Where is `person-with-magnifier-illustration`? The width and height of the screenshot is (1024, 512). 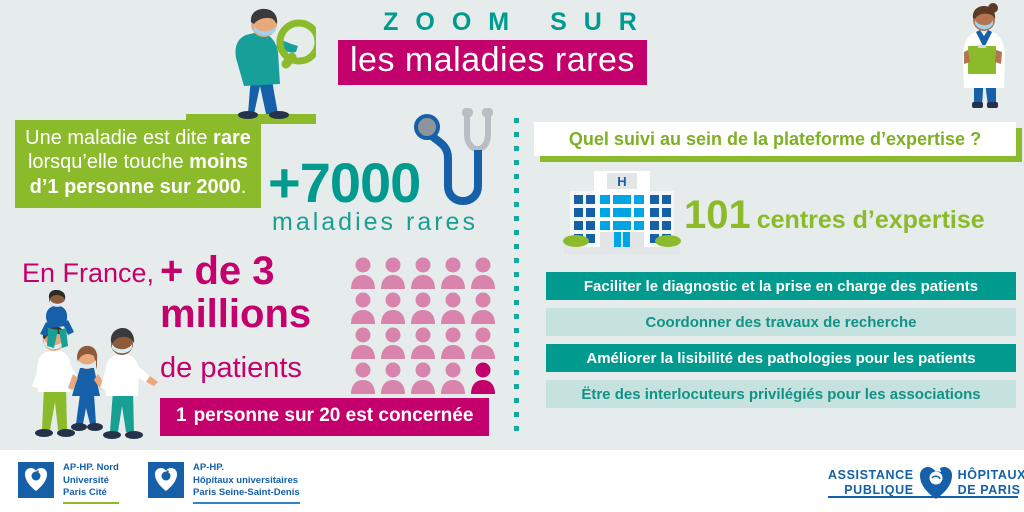
person-with-magnifier-illustration is located at coordinates (251, 66).